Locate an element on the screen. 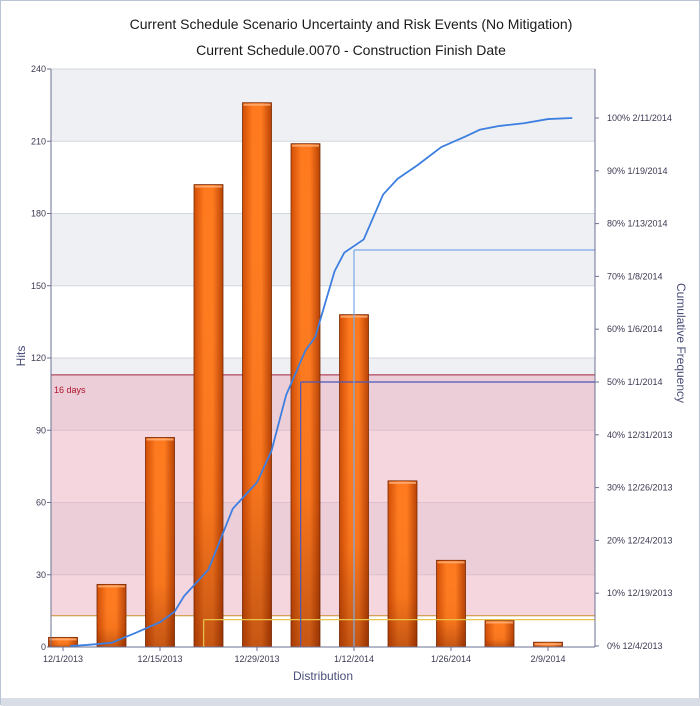 Image resolution: width=700 pixels, height=706 pixels. x-tick-label: 12/1/2013 is located at coordinates (63, 659).